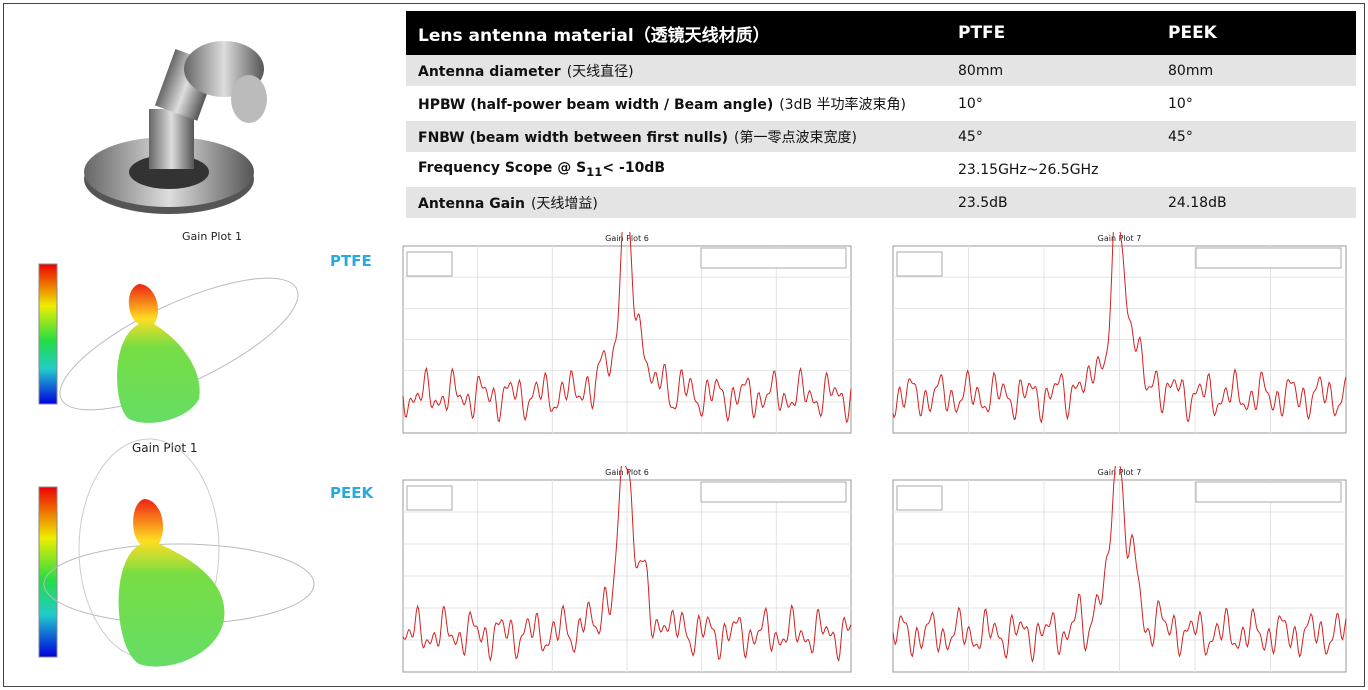 The image size is (1368, 690). Describe the element at coordinates (594, 171) in the screenshot. I see `subscript: 11` at that location.